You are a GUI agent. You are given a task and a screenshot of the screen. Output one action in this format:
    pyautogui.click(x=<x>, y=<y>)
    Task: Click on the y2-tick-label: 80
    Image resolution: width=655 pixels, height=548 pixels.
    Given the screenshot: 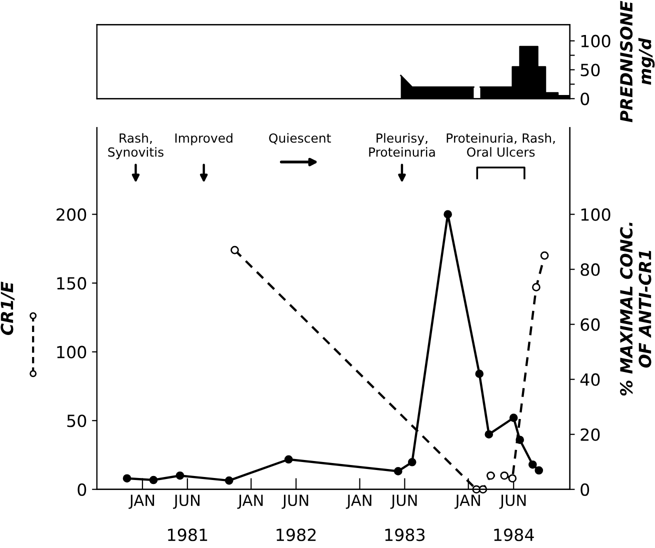 What is the action you would take?
    pyautogui.click(x=590, y=269)
    